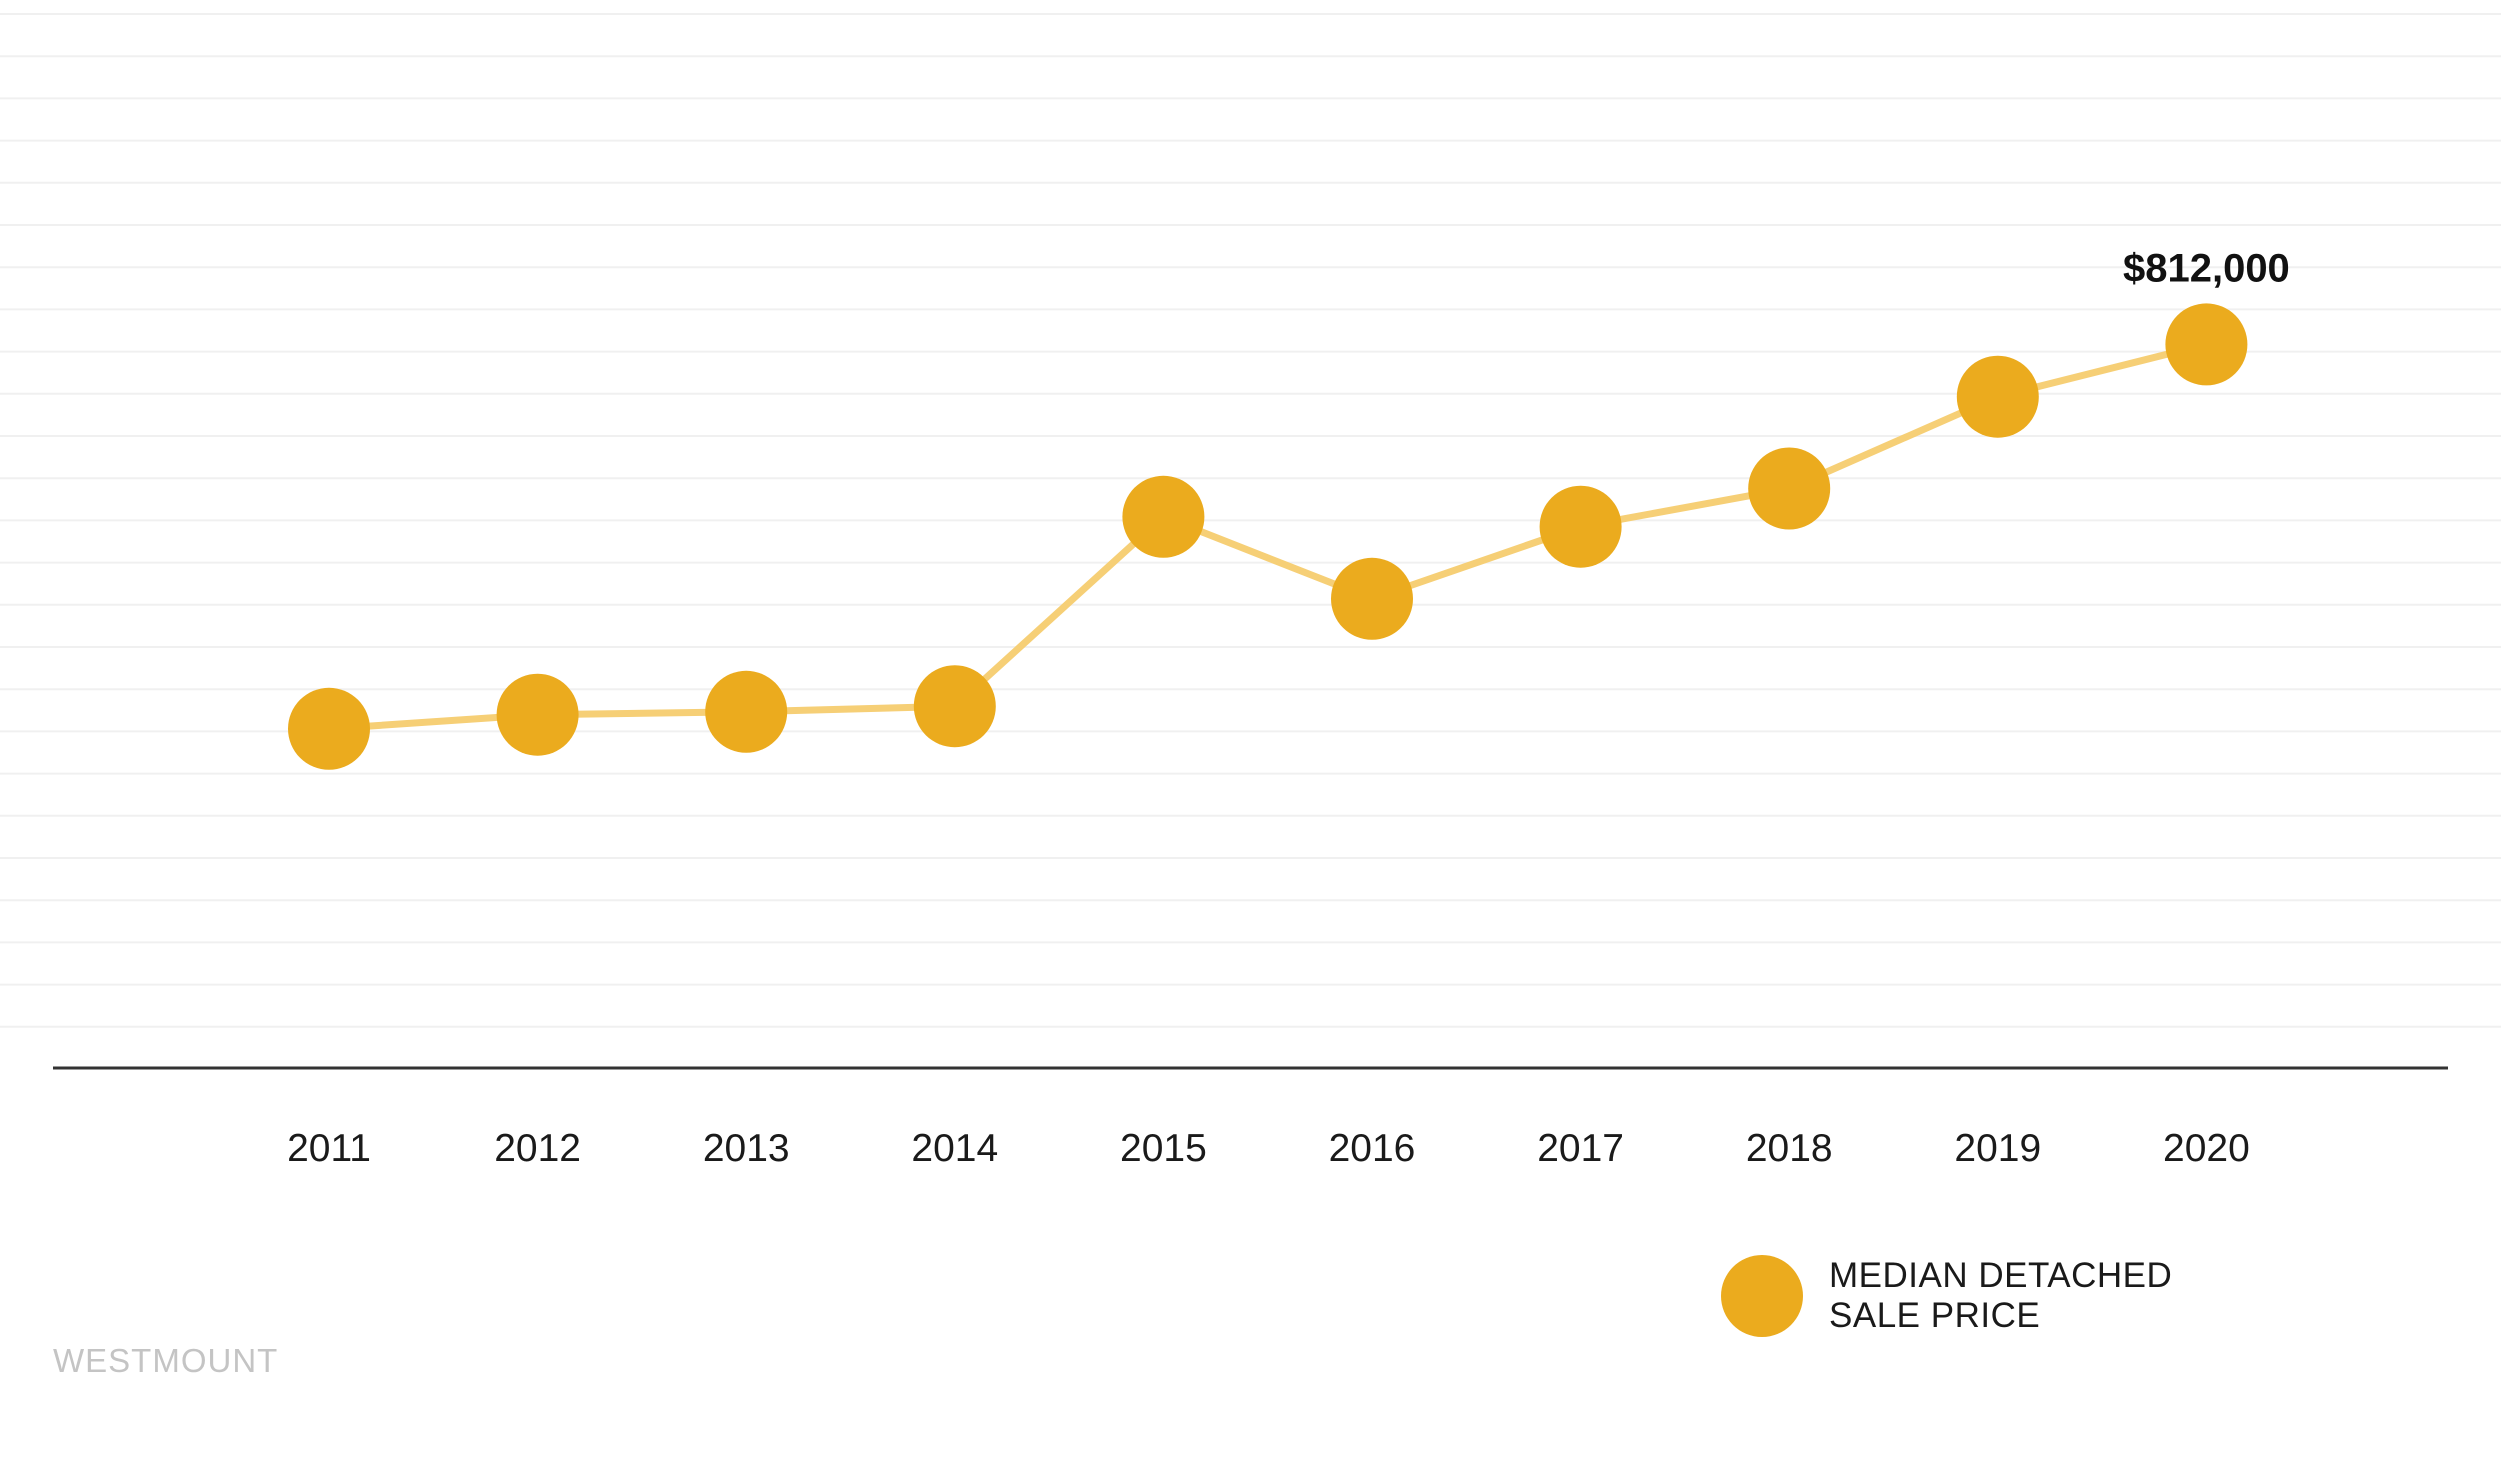 Image resolution: width=2501 pixels, height=1459 pixels. What do you see at coordinates (2000, 1275) in the screenshot?
I see `legend-label-line-1: MEDIAN DETACHED` at bounding box center [2000, 1275].